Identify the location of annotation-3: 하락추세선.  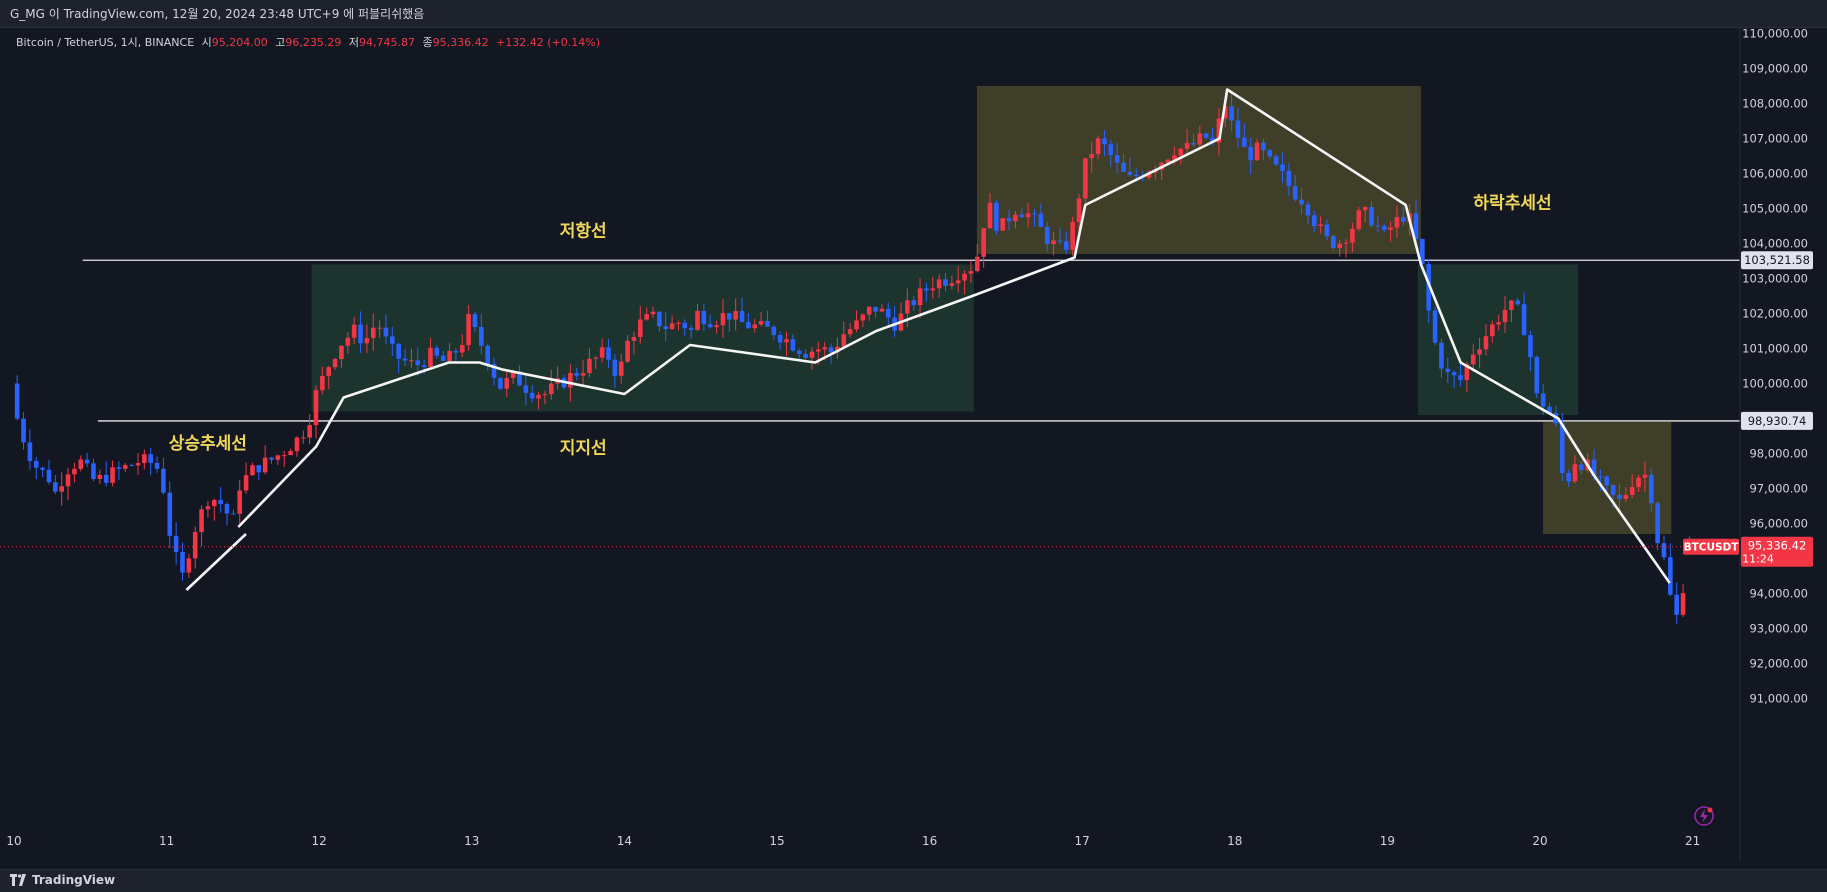
(1512, 204).